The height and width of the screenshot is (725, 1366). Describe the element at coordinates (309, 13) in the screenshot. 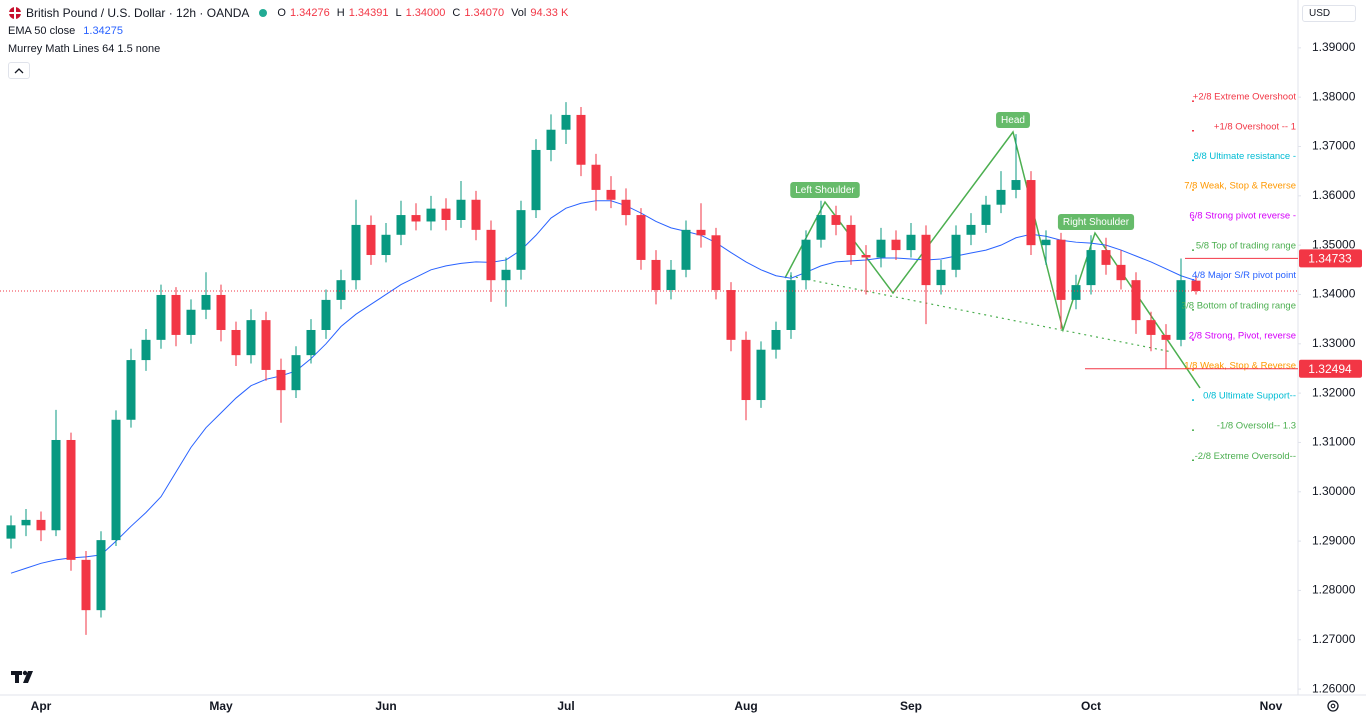

I see `ohlc-value: 1.34276` at that location.